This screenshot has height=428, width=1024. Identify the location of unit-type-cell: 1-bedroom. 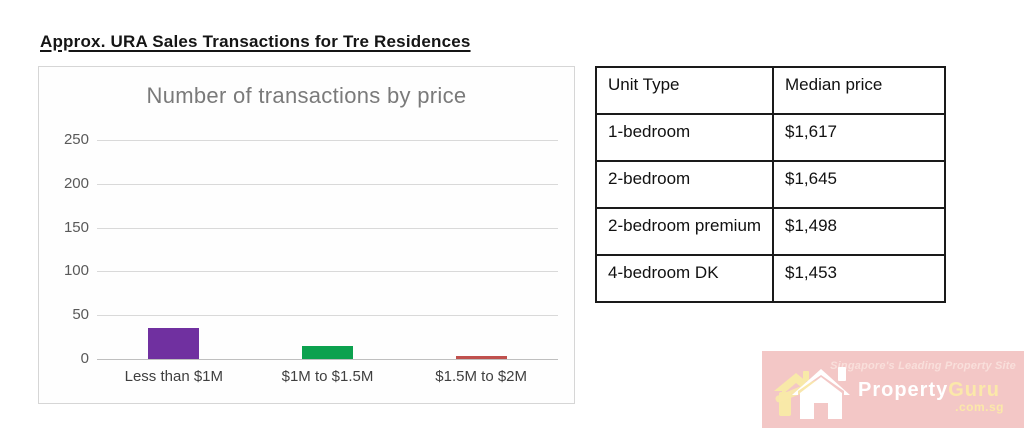
(684, 137).